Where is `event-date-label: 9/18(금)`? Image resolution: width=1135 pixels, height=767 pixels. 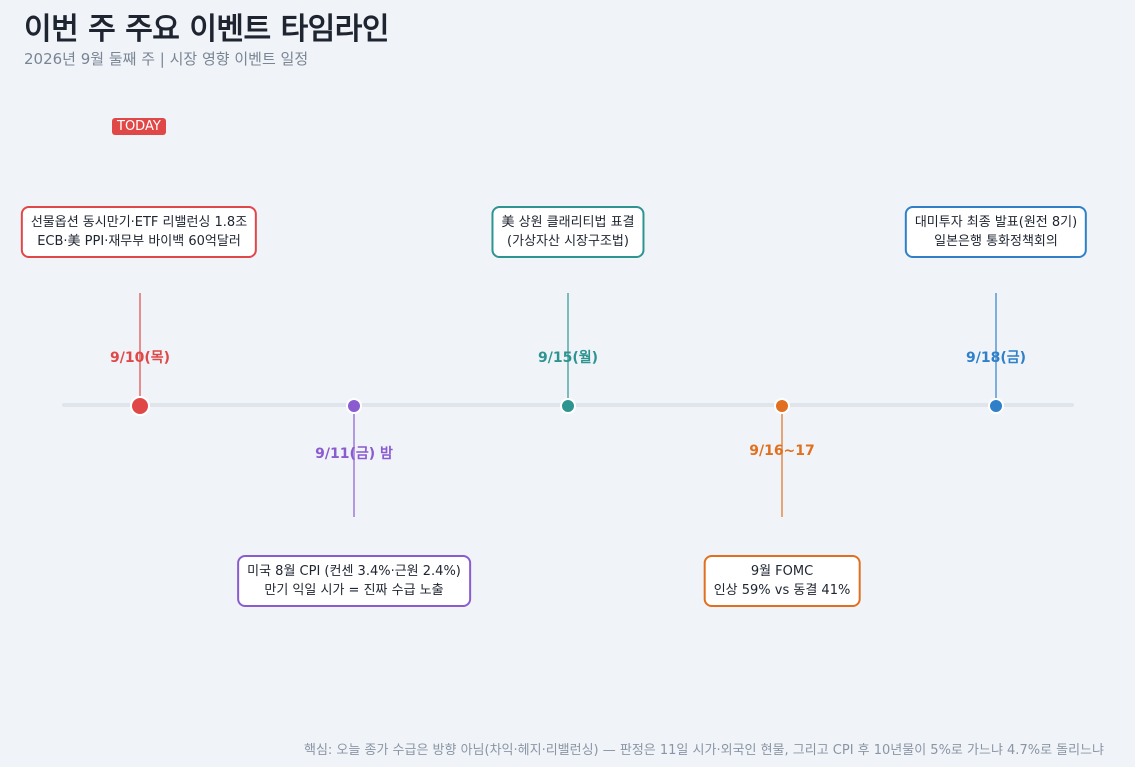
event-date-label: 9/18(금) is located at coordinates (996, 358).